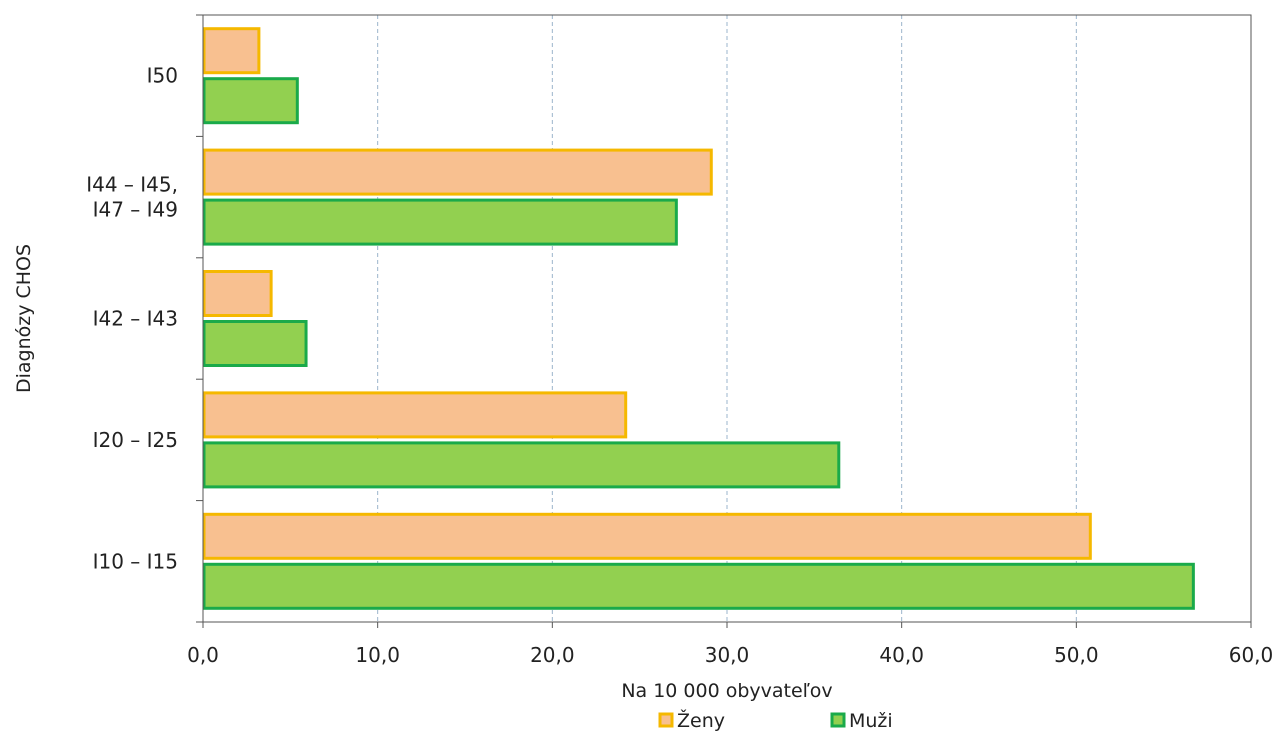  What do you see at coordinates (203, 655) in the screenshot?
I see `x-tick-label: 0,0` at bounding box center [203, 655].